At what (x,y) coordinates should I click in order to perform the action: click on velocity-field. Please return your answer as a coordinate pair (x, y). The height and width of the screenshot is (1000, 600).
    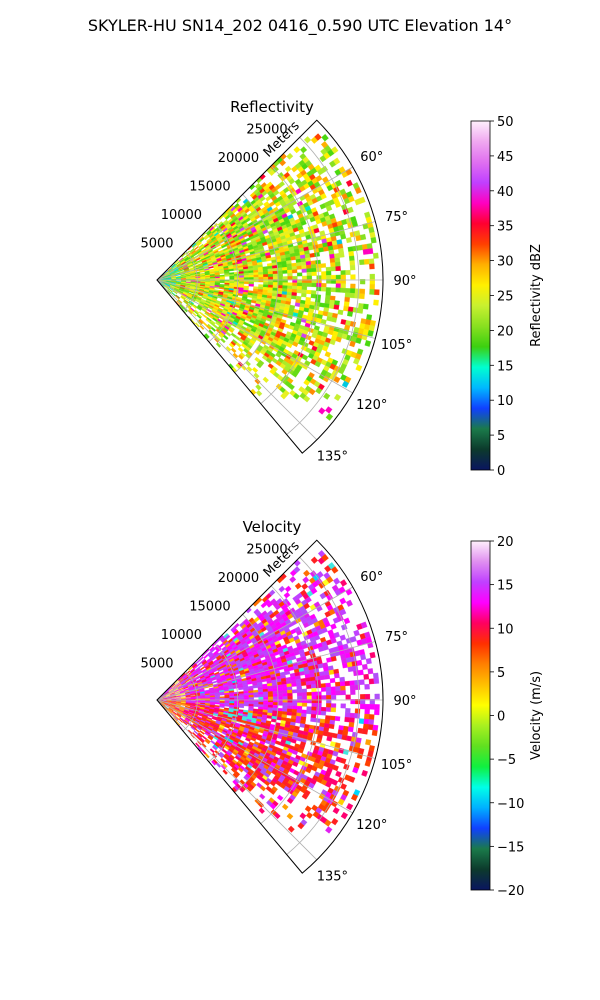
    Looking at the image, I should click on (268, 692).